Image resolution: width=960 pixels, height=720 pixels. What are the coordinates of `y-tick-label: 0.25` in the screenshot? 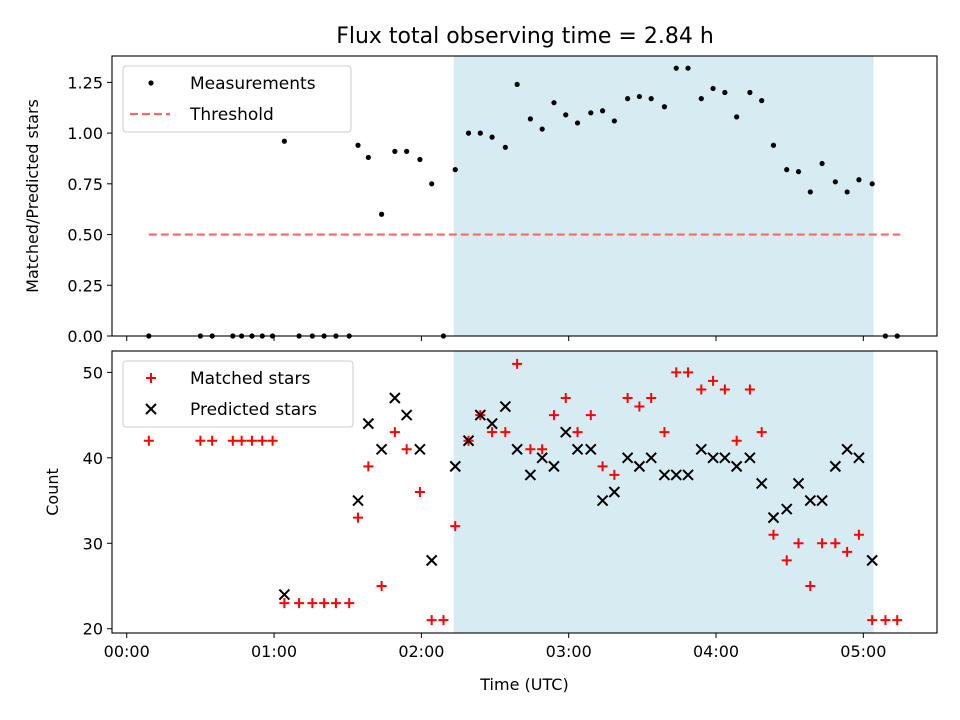 It's located at (85, 285).